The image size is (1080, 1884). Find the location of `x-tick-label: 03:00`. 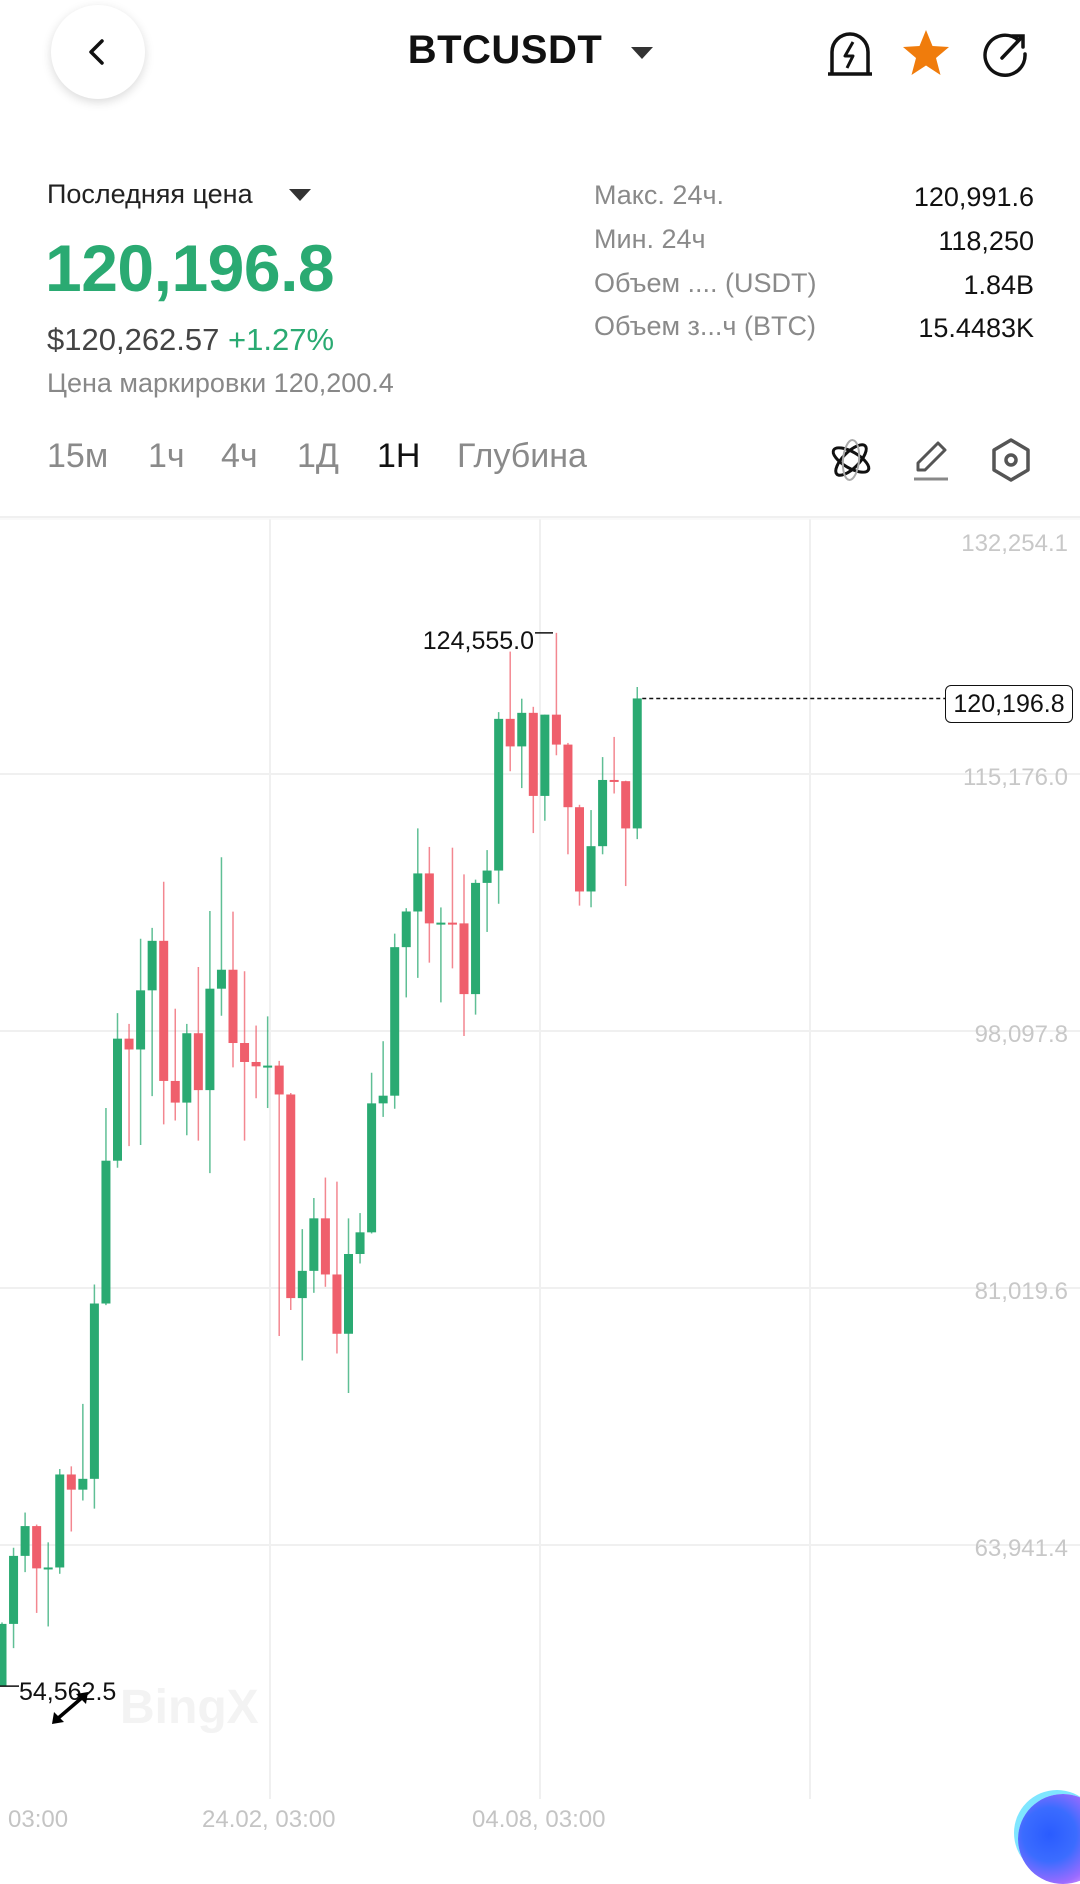

x-tick-label: 03:00 is located at coordinates (38, 1819).